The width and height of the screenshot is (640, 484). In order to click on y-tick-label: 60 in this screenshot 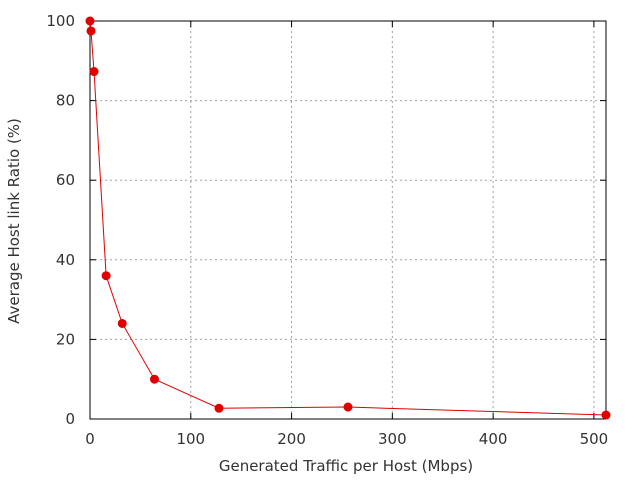, I will do `click(65, 180)`.